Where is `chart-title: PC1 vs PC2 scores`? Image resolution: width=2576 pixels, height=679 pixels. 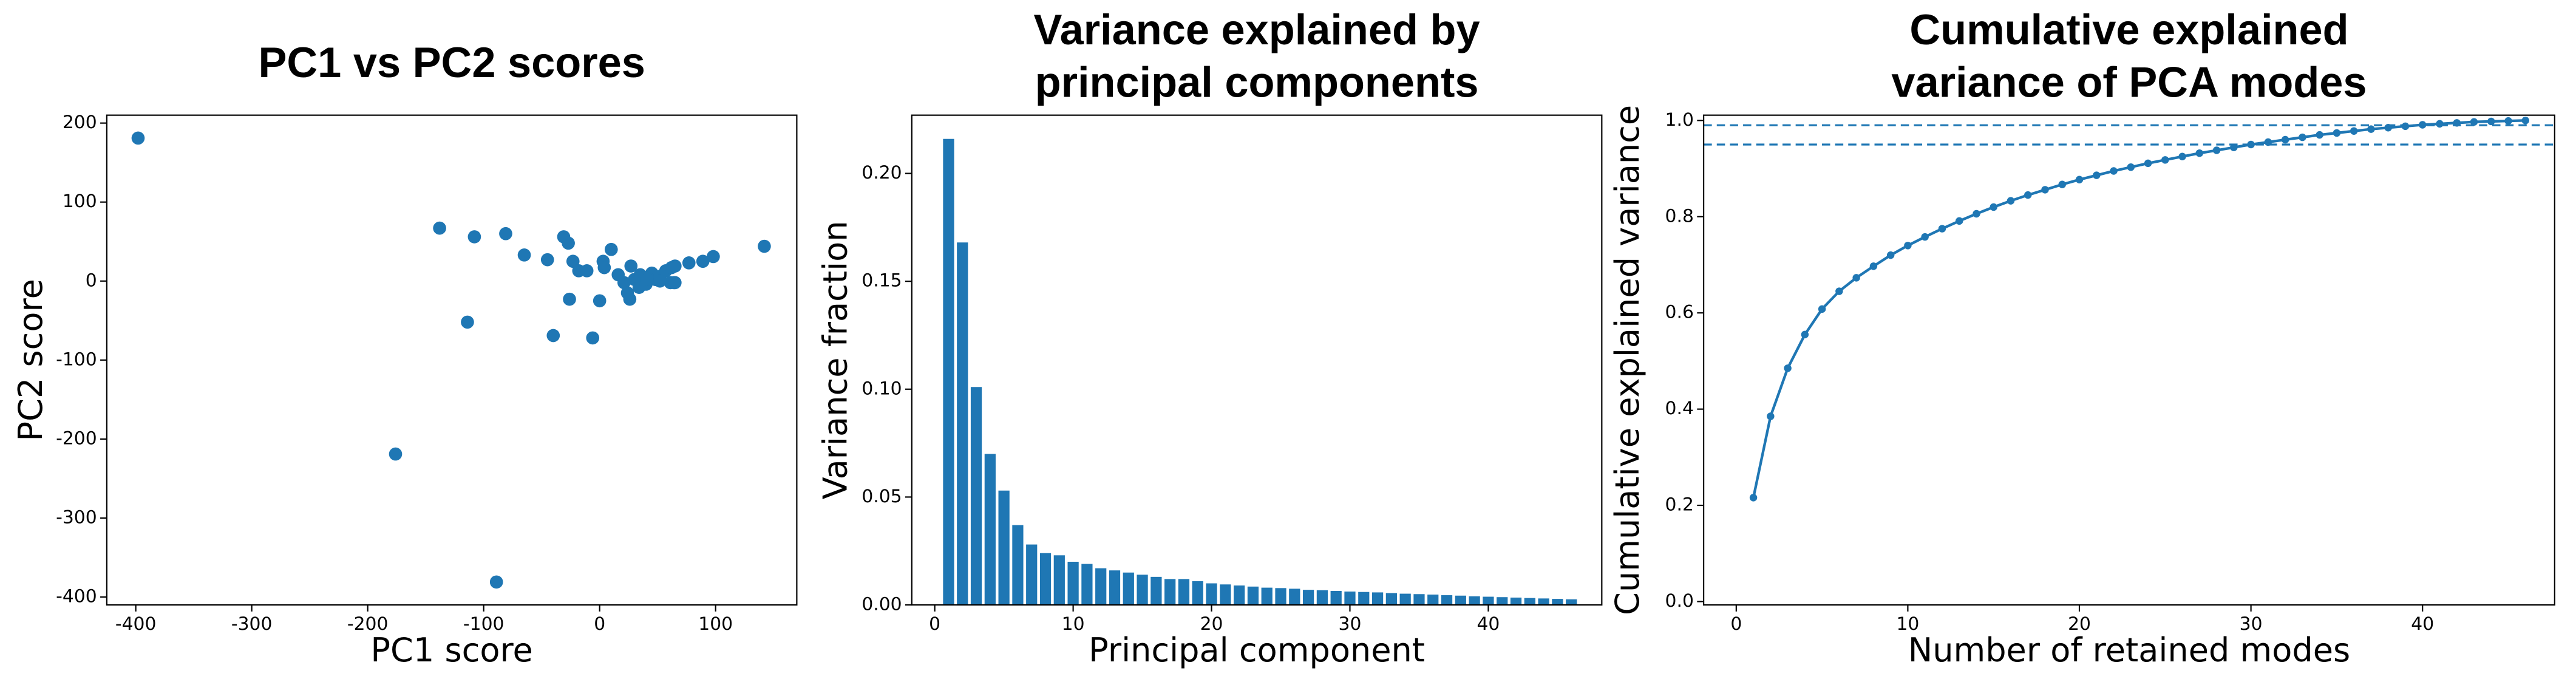
chart-title: PC1 vs PC2 scores is located at coordinates (451, 62).